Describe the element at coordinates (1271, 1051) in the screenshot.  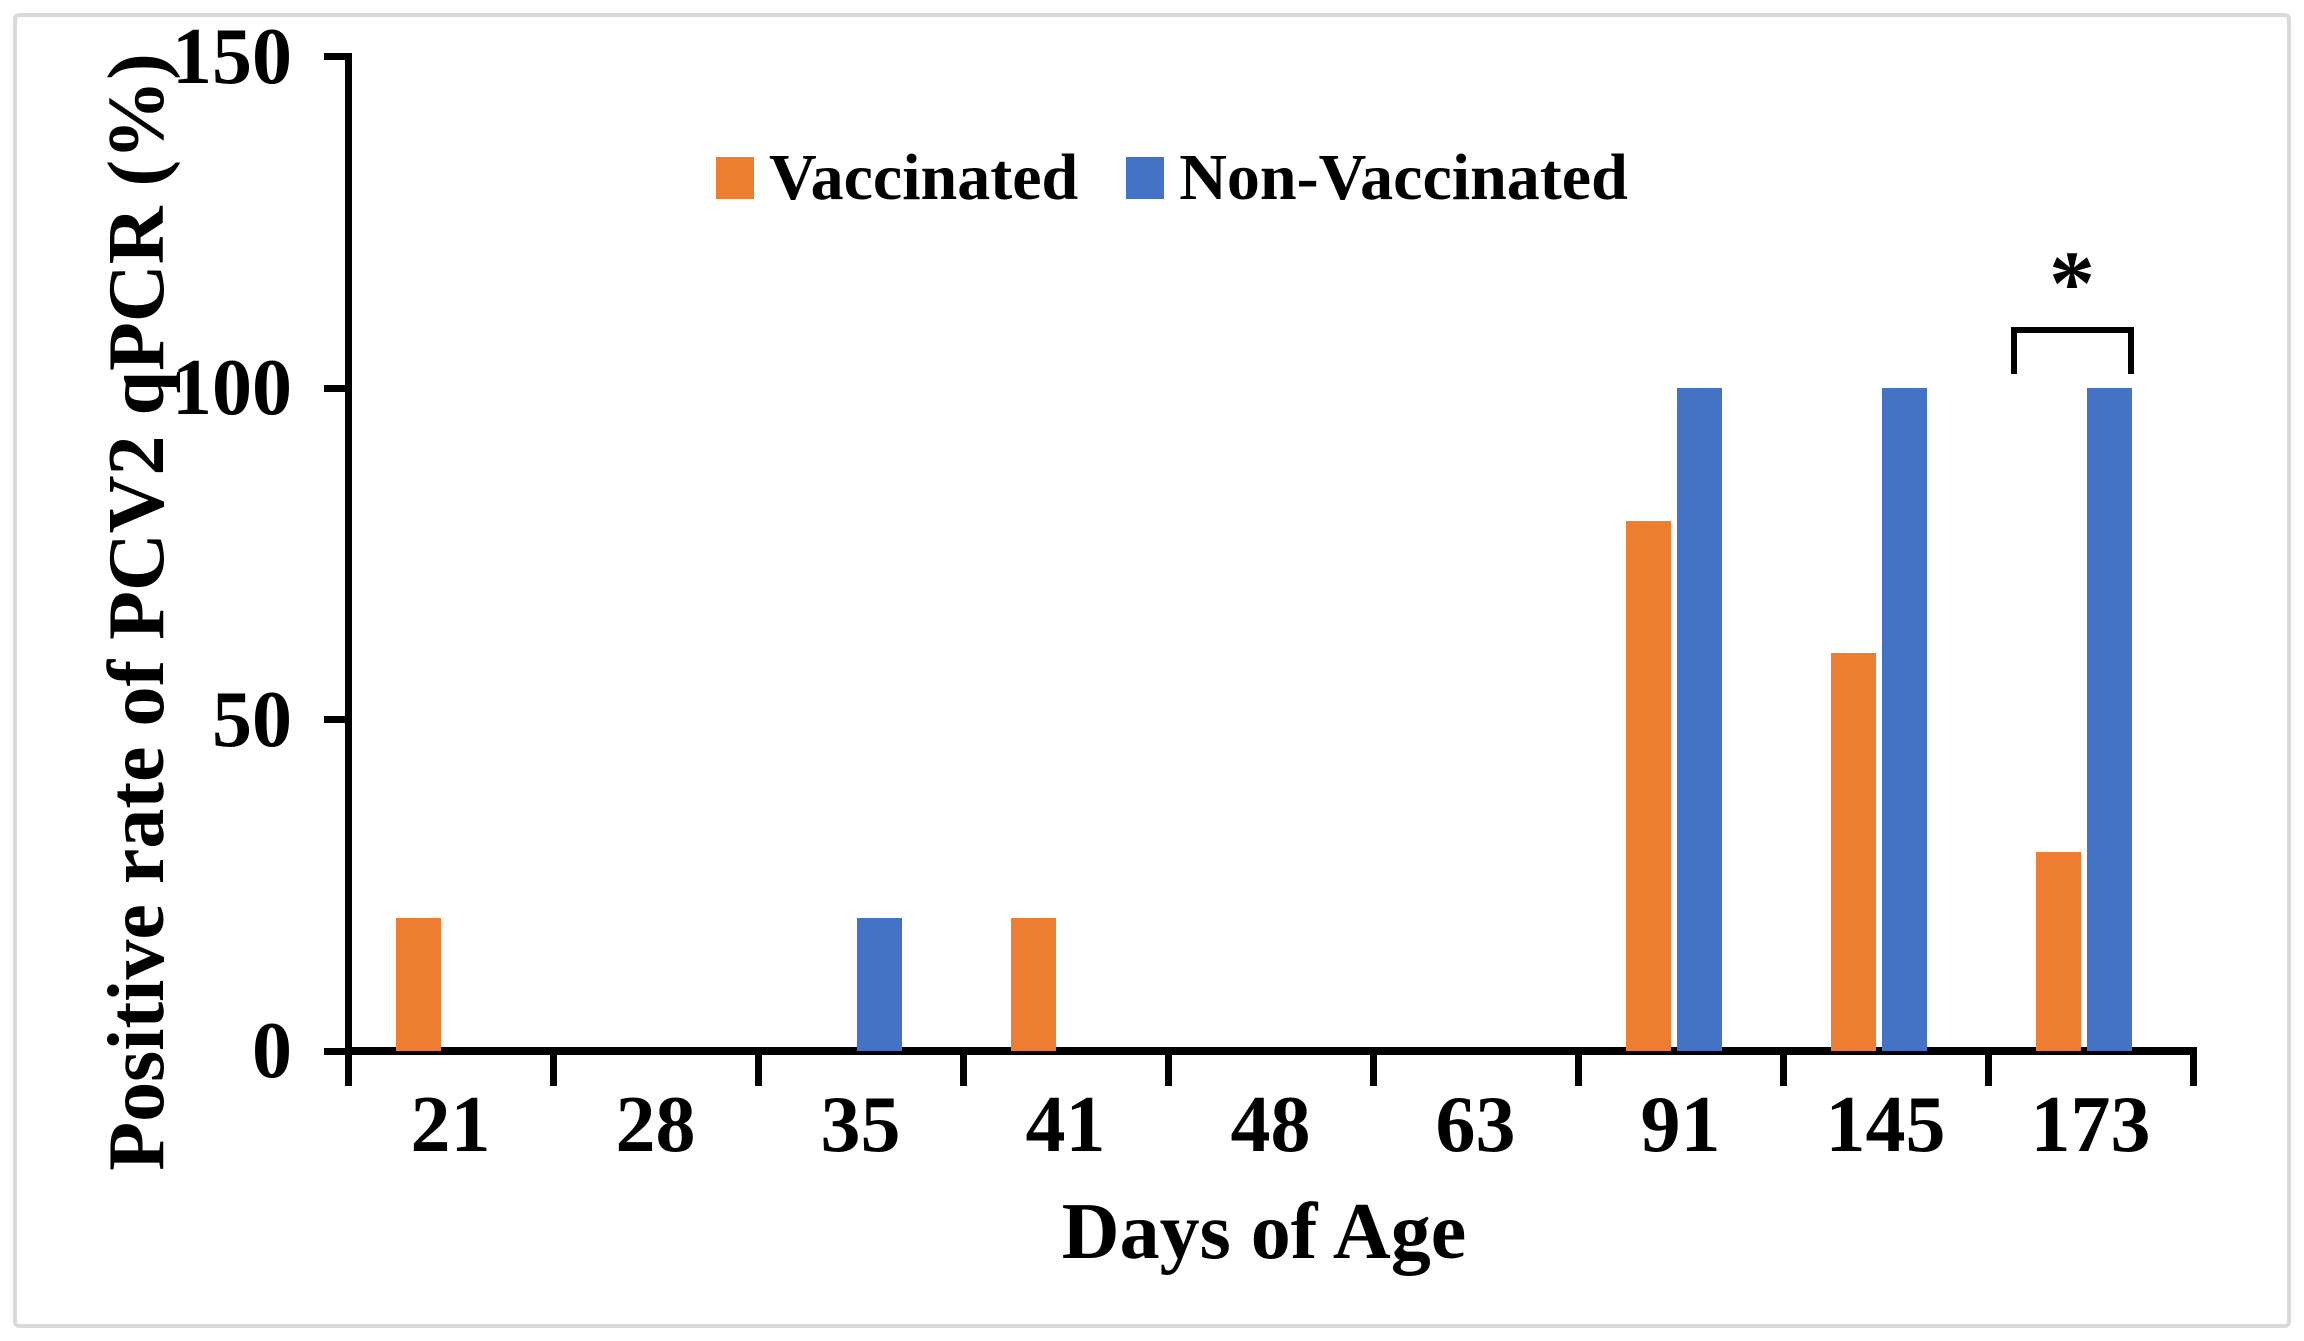
I see `x-axis-line` at that location.